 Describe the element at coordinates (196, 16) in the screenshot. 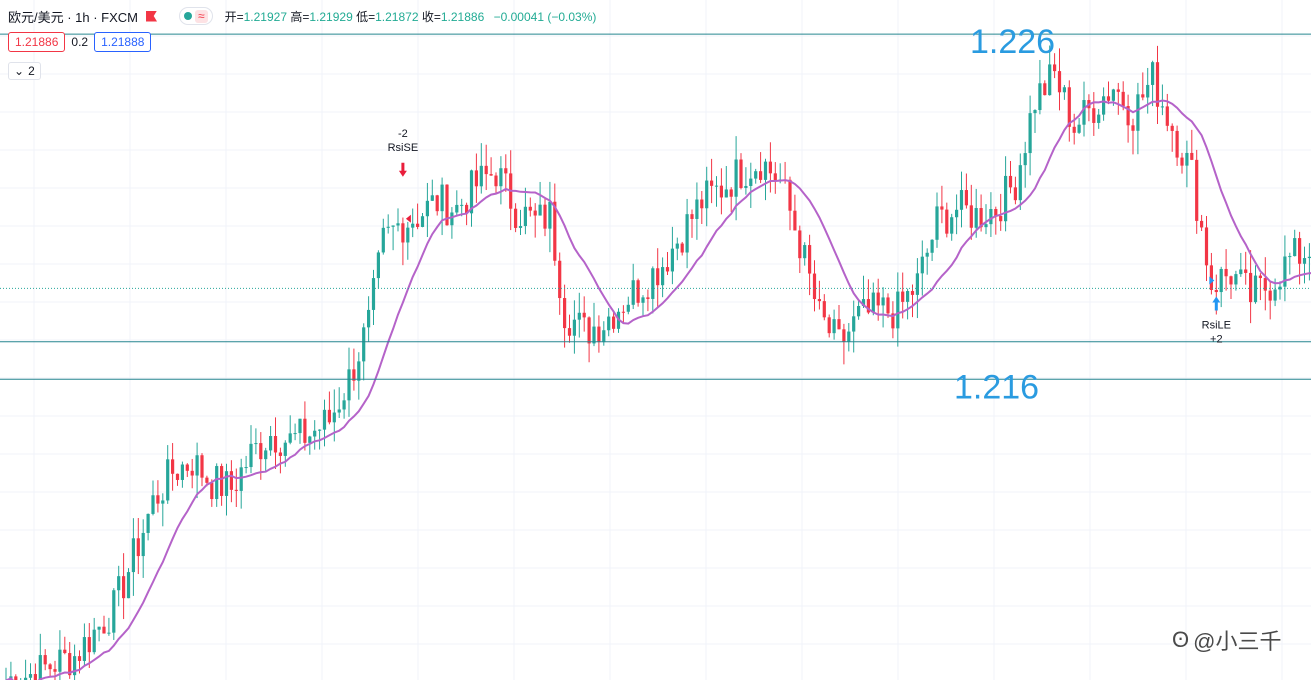

I see `status-pills: ≈` at that location.